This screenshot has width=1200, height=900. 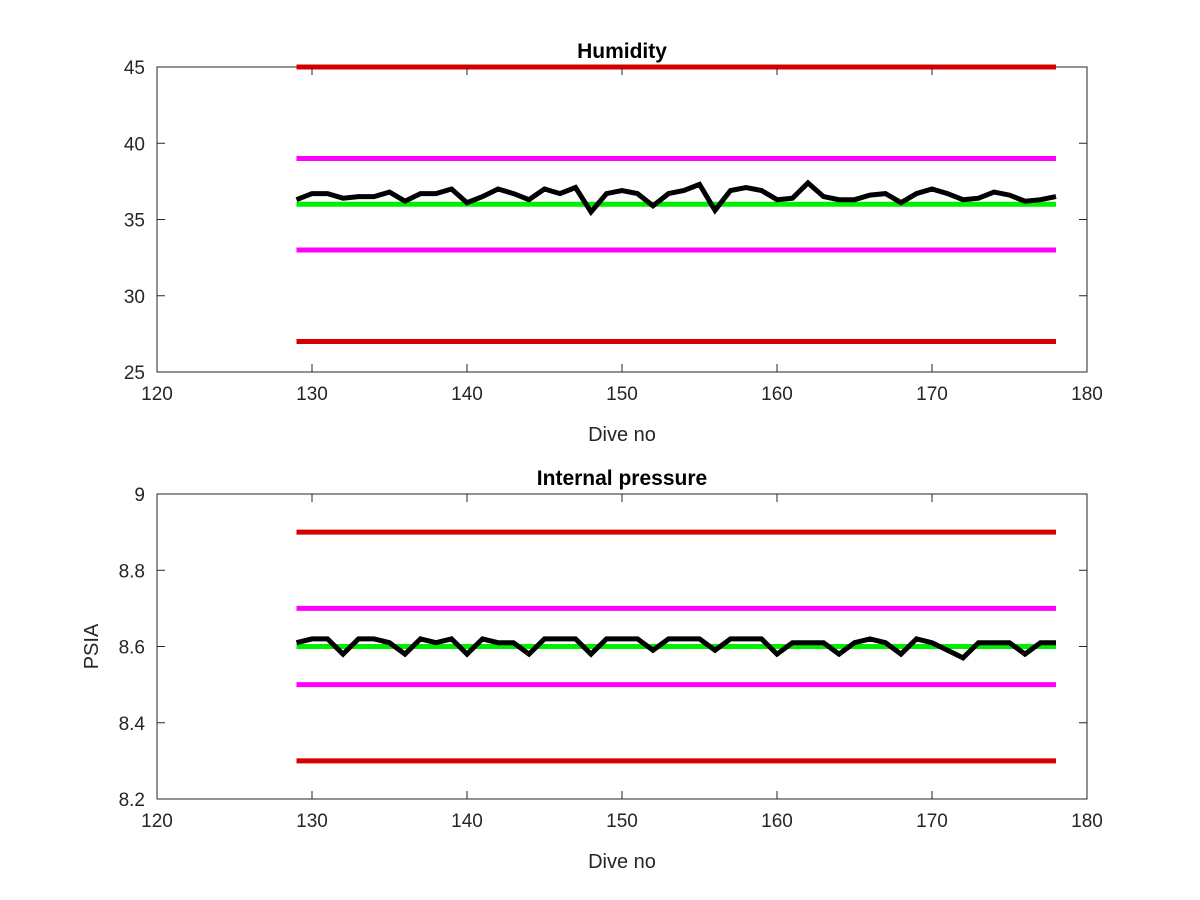 What do you see at coordinates (1087, 394) in the screenshot?
I see `humidity-x-tick-label: 180` at bounding box center [1087, 394].